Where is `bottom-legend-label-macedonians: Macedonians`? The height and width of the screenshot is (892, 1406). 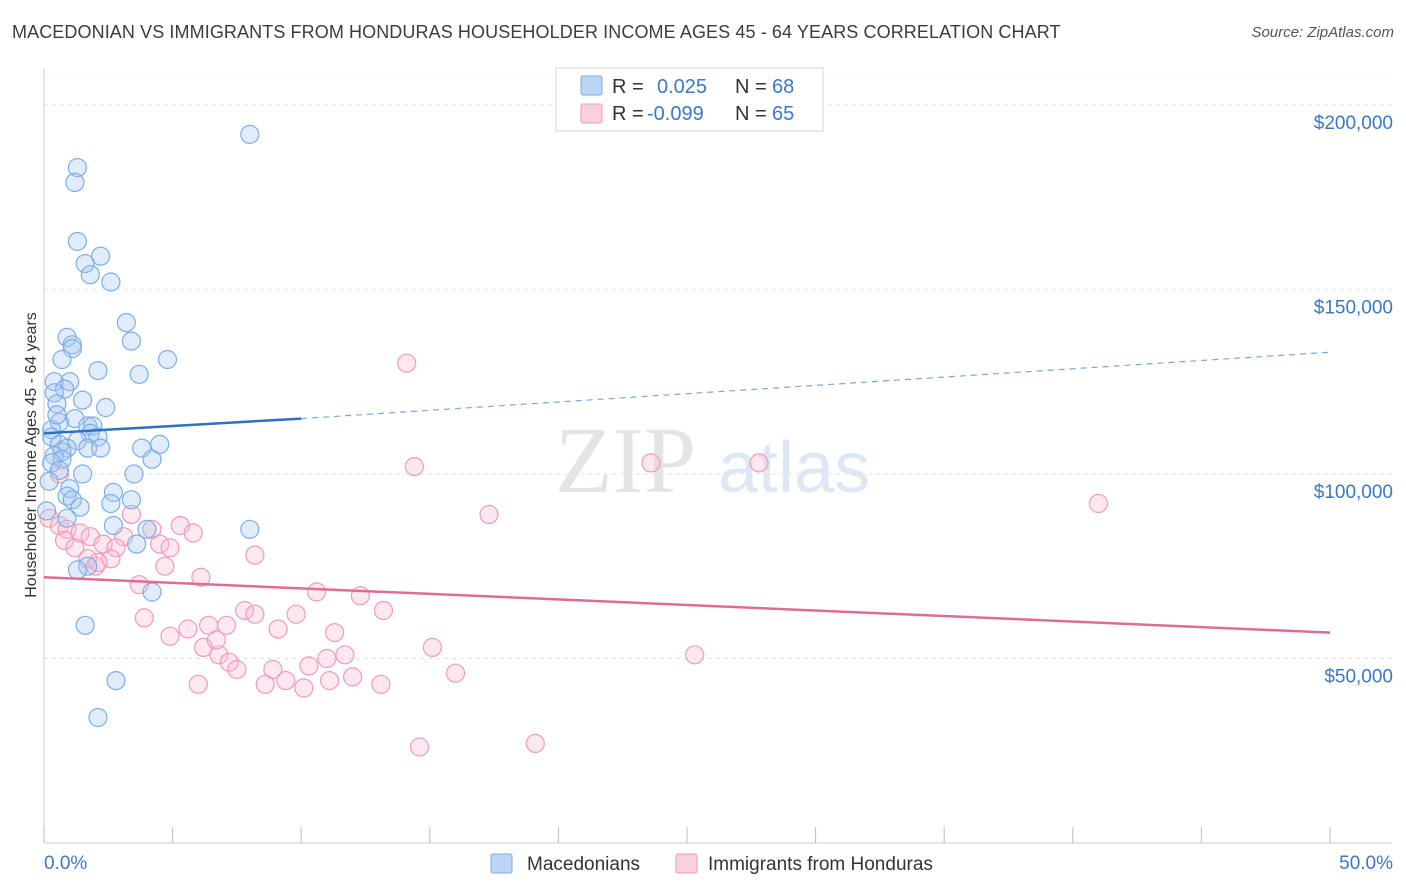
bottom-legend-label-macedonians: Macedonians is located at coordinates (583, 864).